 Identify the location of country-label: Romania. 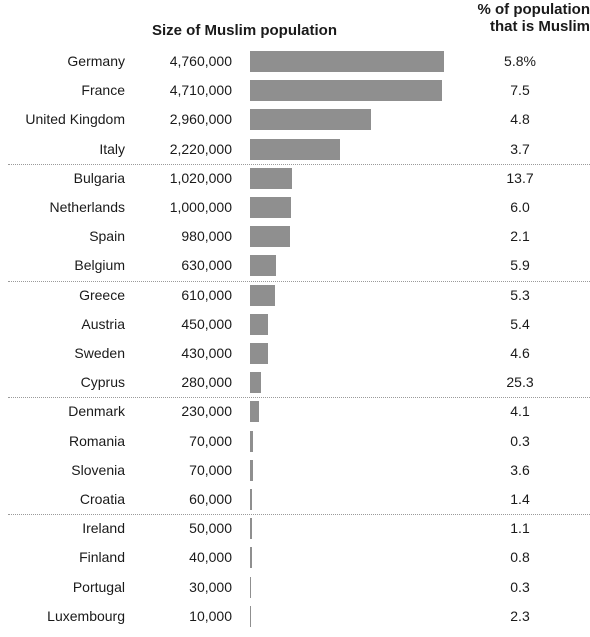
(96, 440).